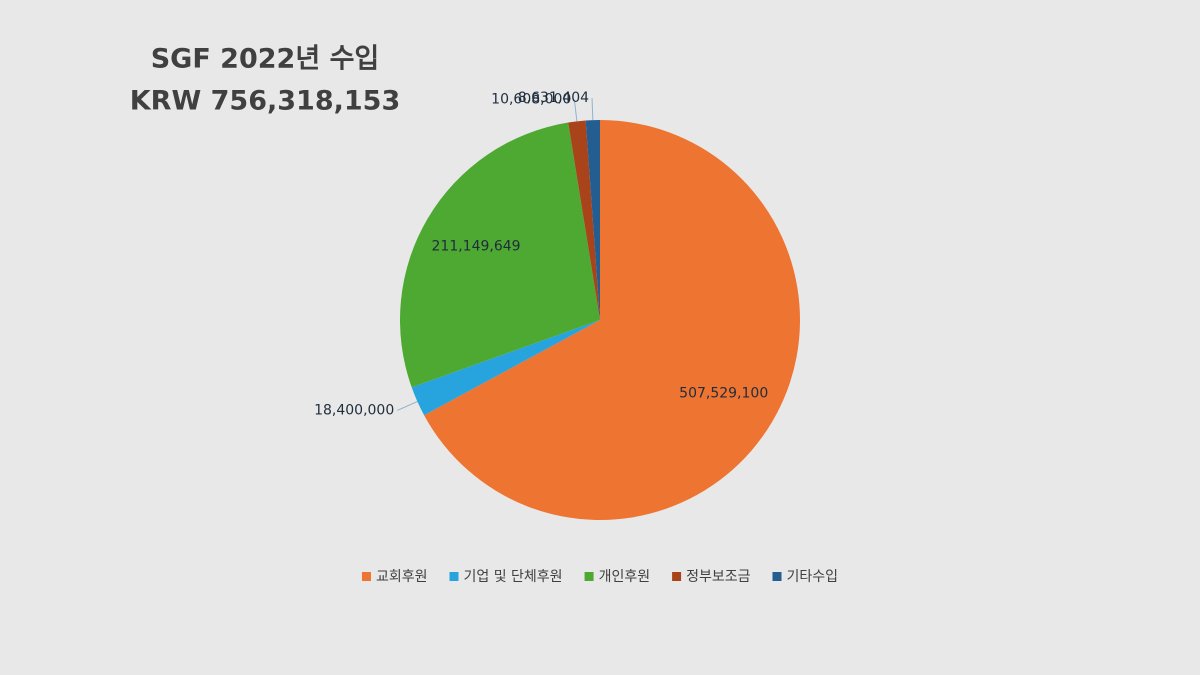 This screenshot has height=675, width=1200. I want to click on value-label: 10,608,000, so click(531, 99).